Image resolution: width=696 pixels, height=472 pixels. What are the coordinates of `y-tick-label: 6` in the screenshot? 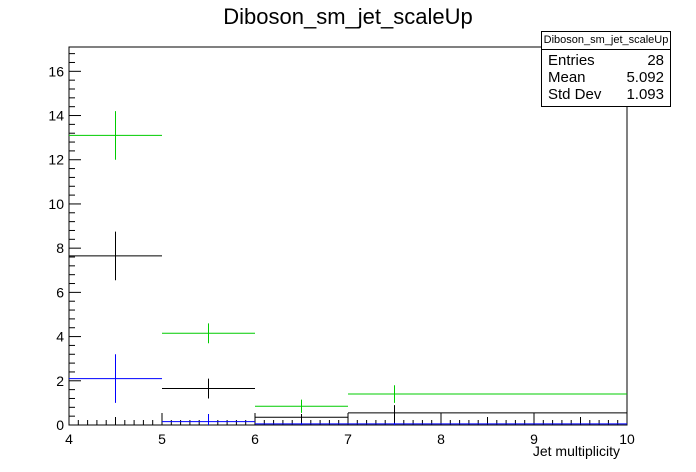 It's located at (60, 292).